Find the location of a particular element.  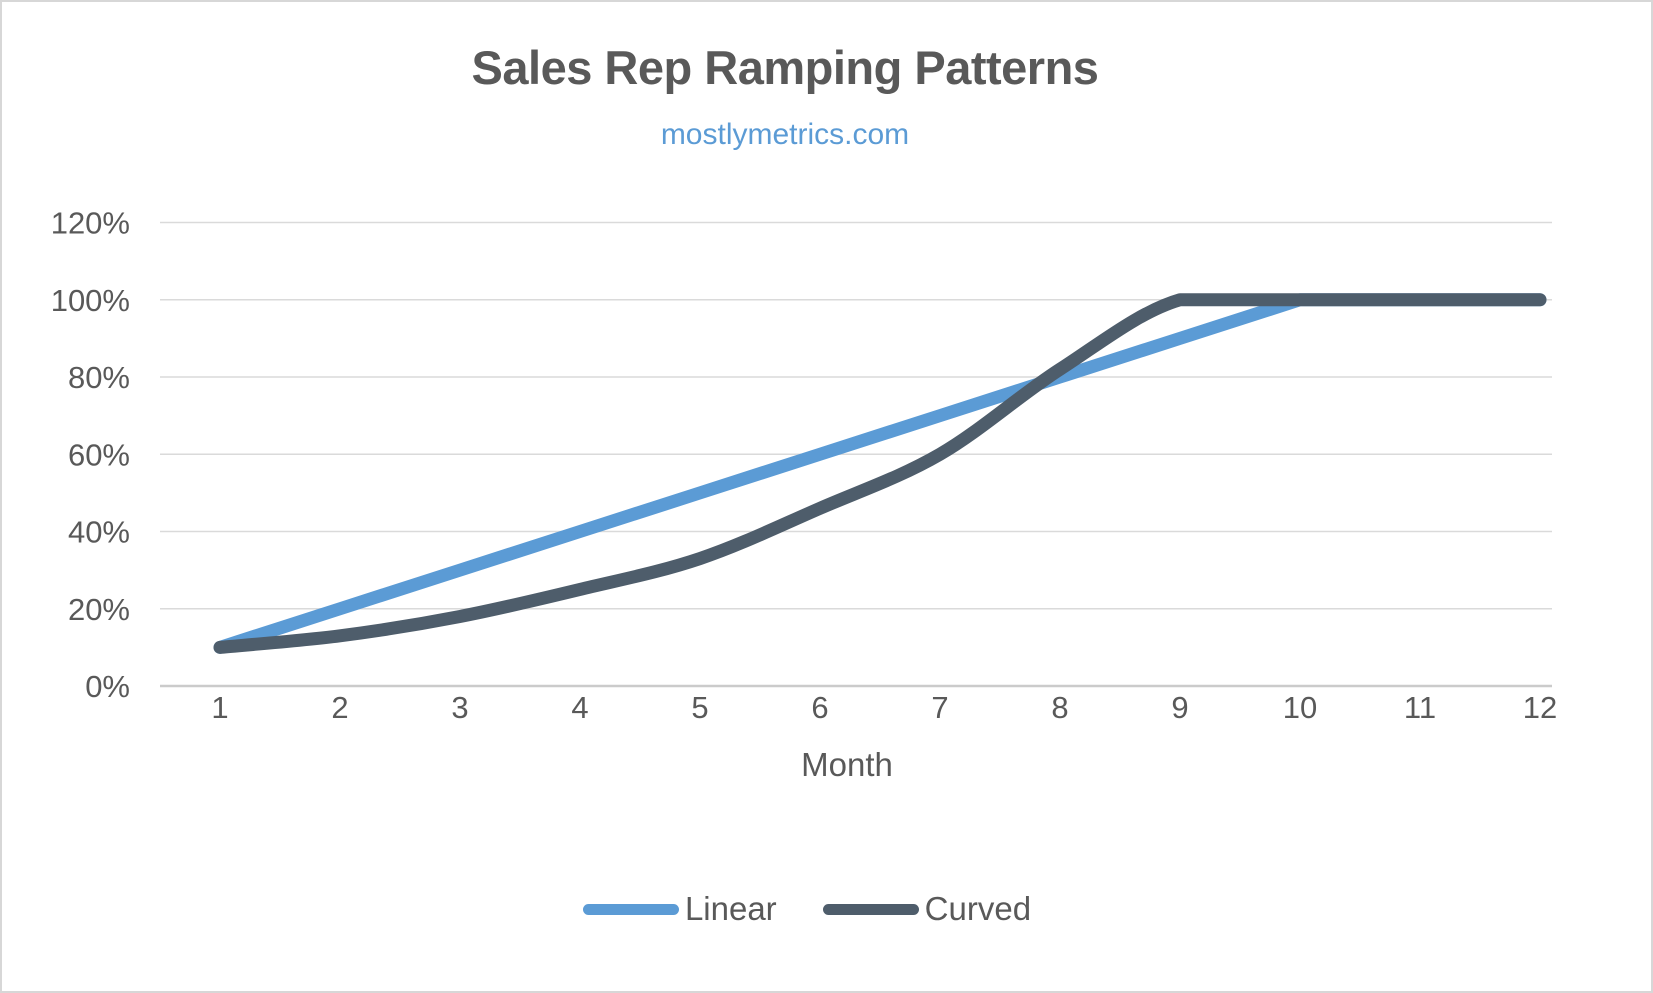

legend-item-curved: Curved is located at coordinates (927, 909).